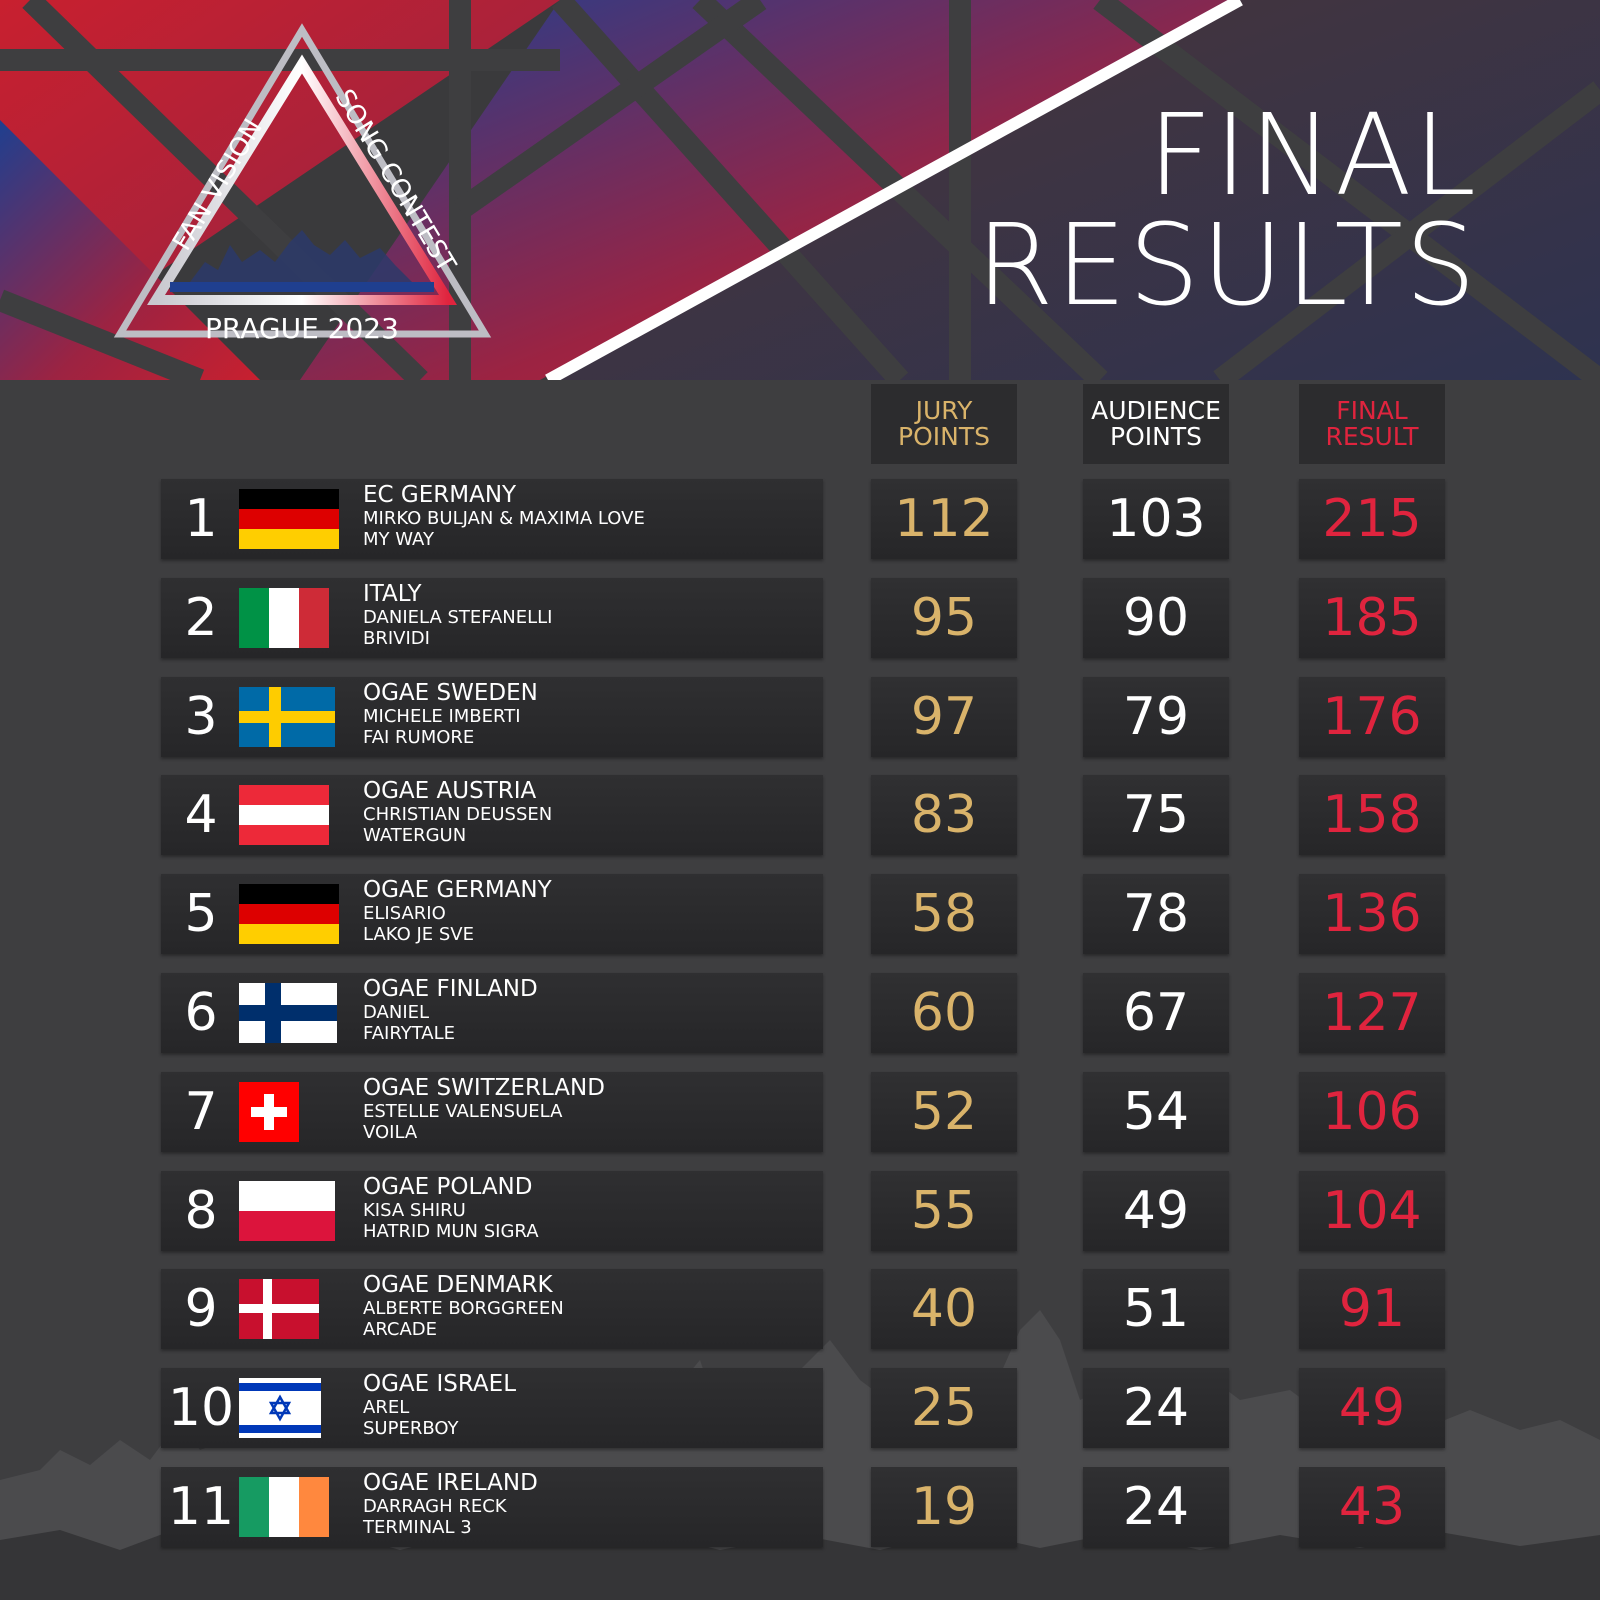 The height and width of the screenshot is (1600, 1600). What do you see at coordinates (1156, 1112) in the screenshot?
I see `audience-score: 54` at bounding box center [1156, 1112].